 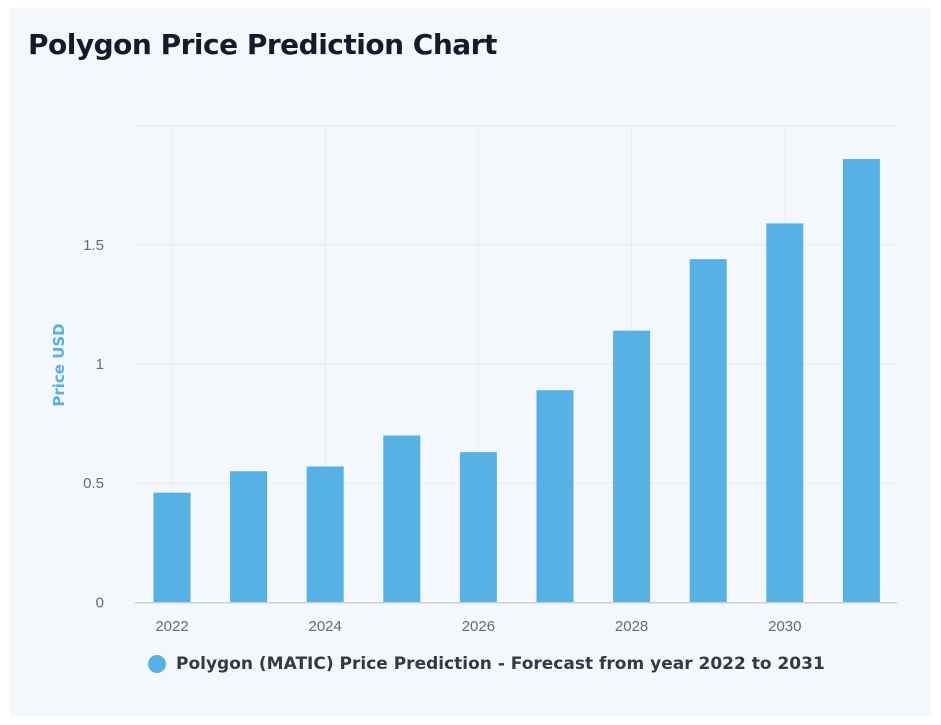 What do you see at coordinates (632, 466) in the screenshot?
I see `bar-2028` at bounding box center [632, 466].